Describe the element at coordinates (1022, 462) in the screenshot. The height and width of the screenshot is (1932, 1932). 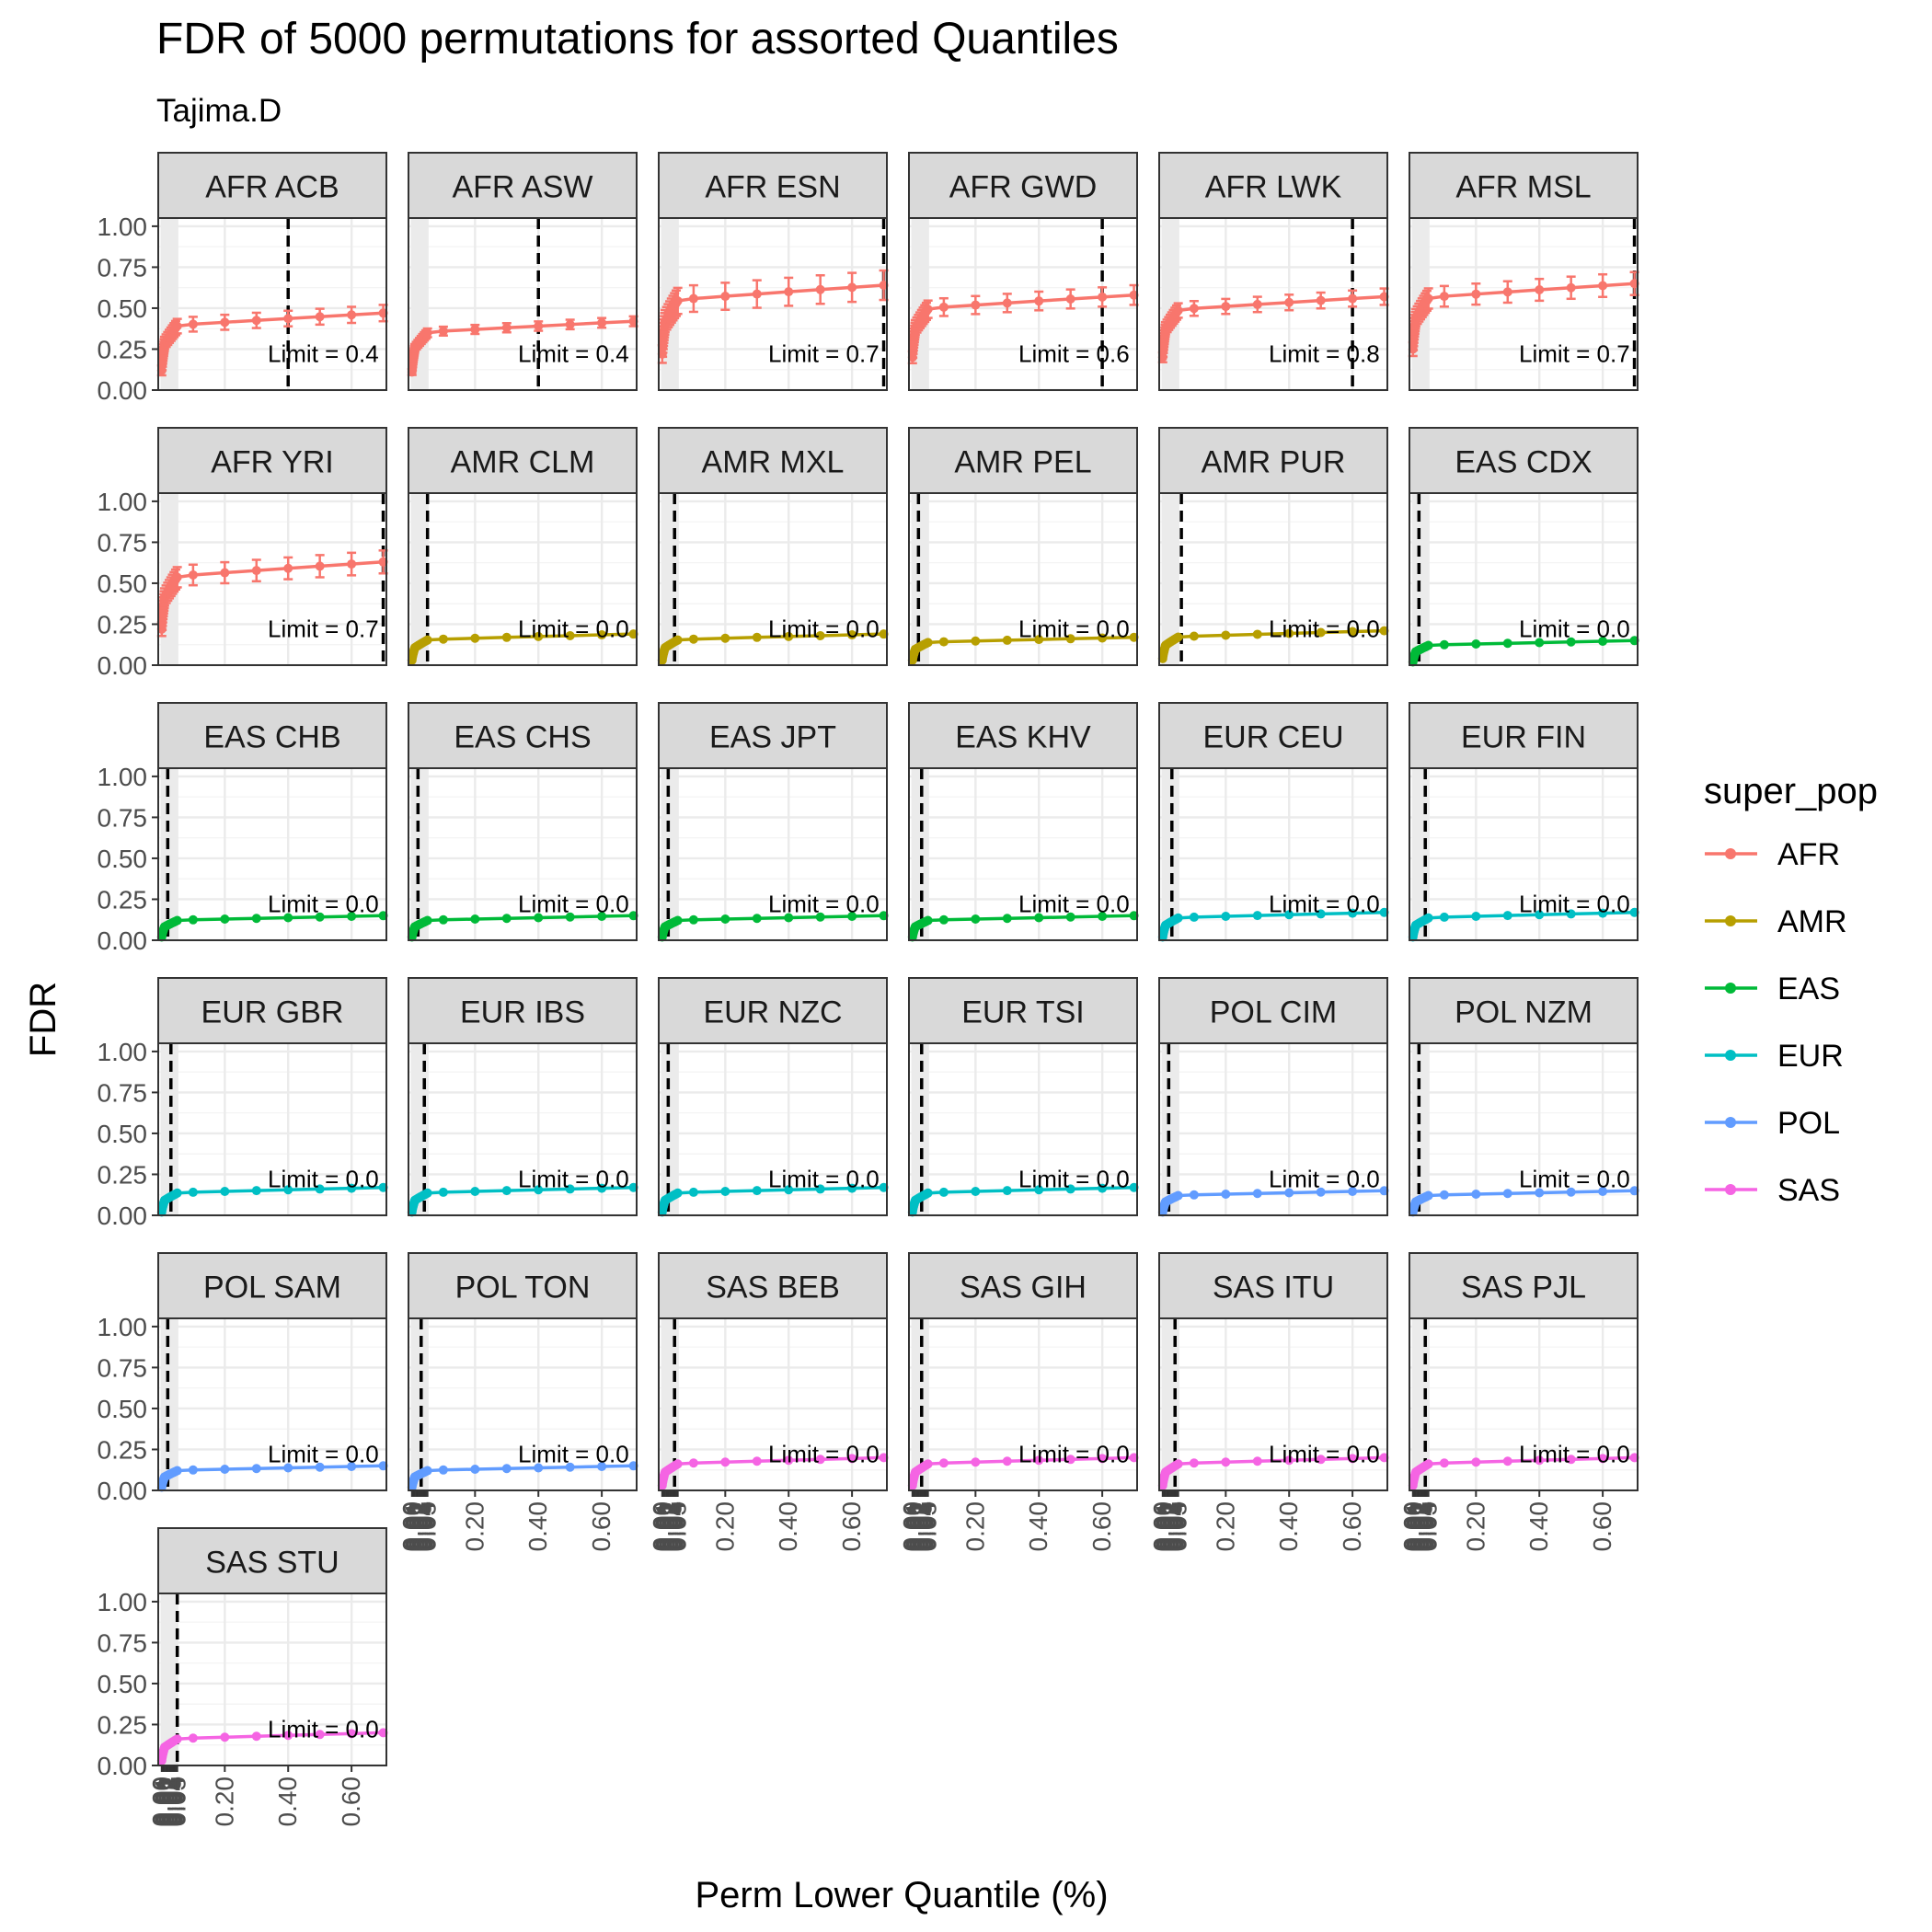
I see `facet-strip-label: AMR PEL` at that location.